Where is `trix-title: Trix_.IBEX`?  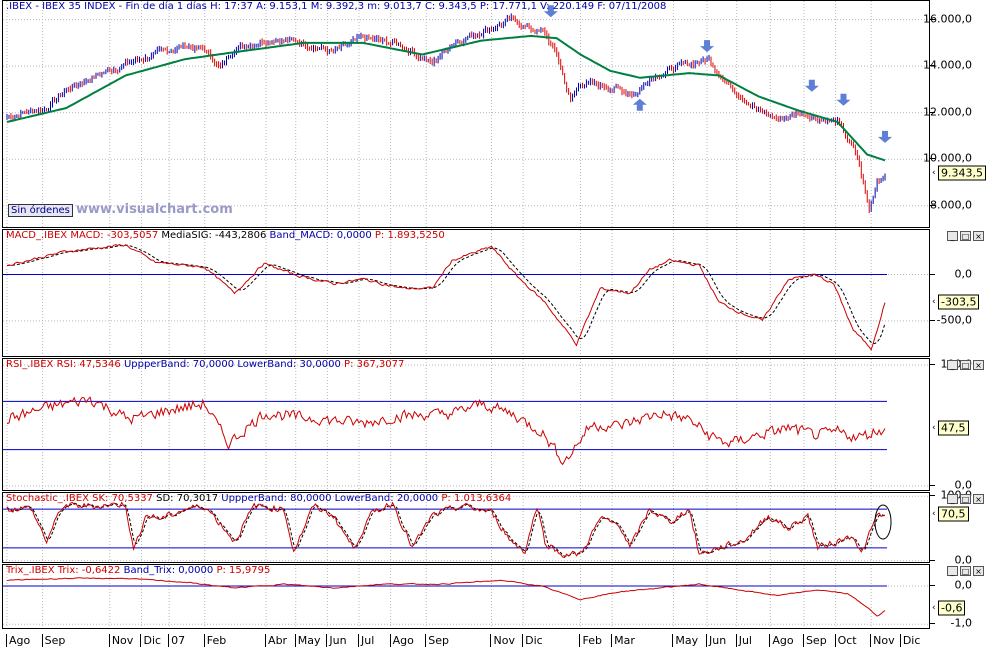 trix-title: Trix_.IBEX is located at coordinates (30, 570).